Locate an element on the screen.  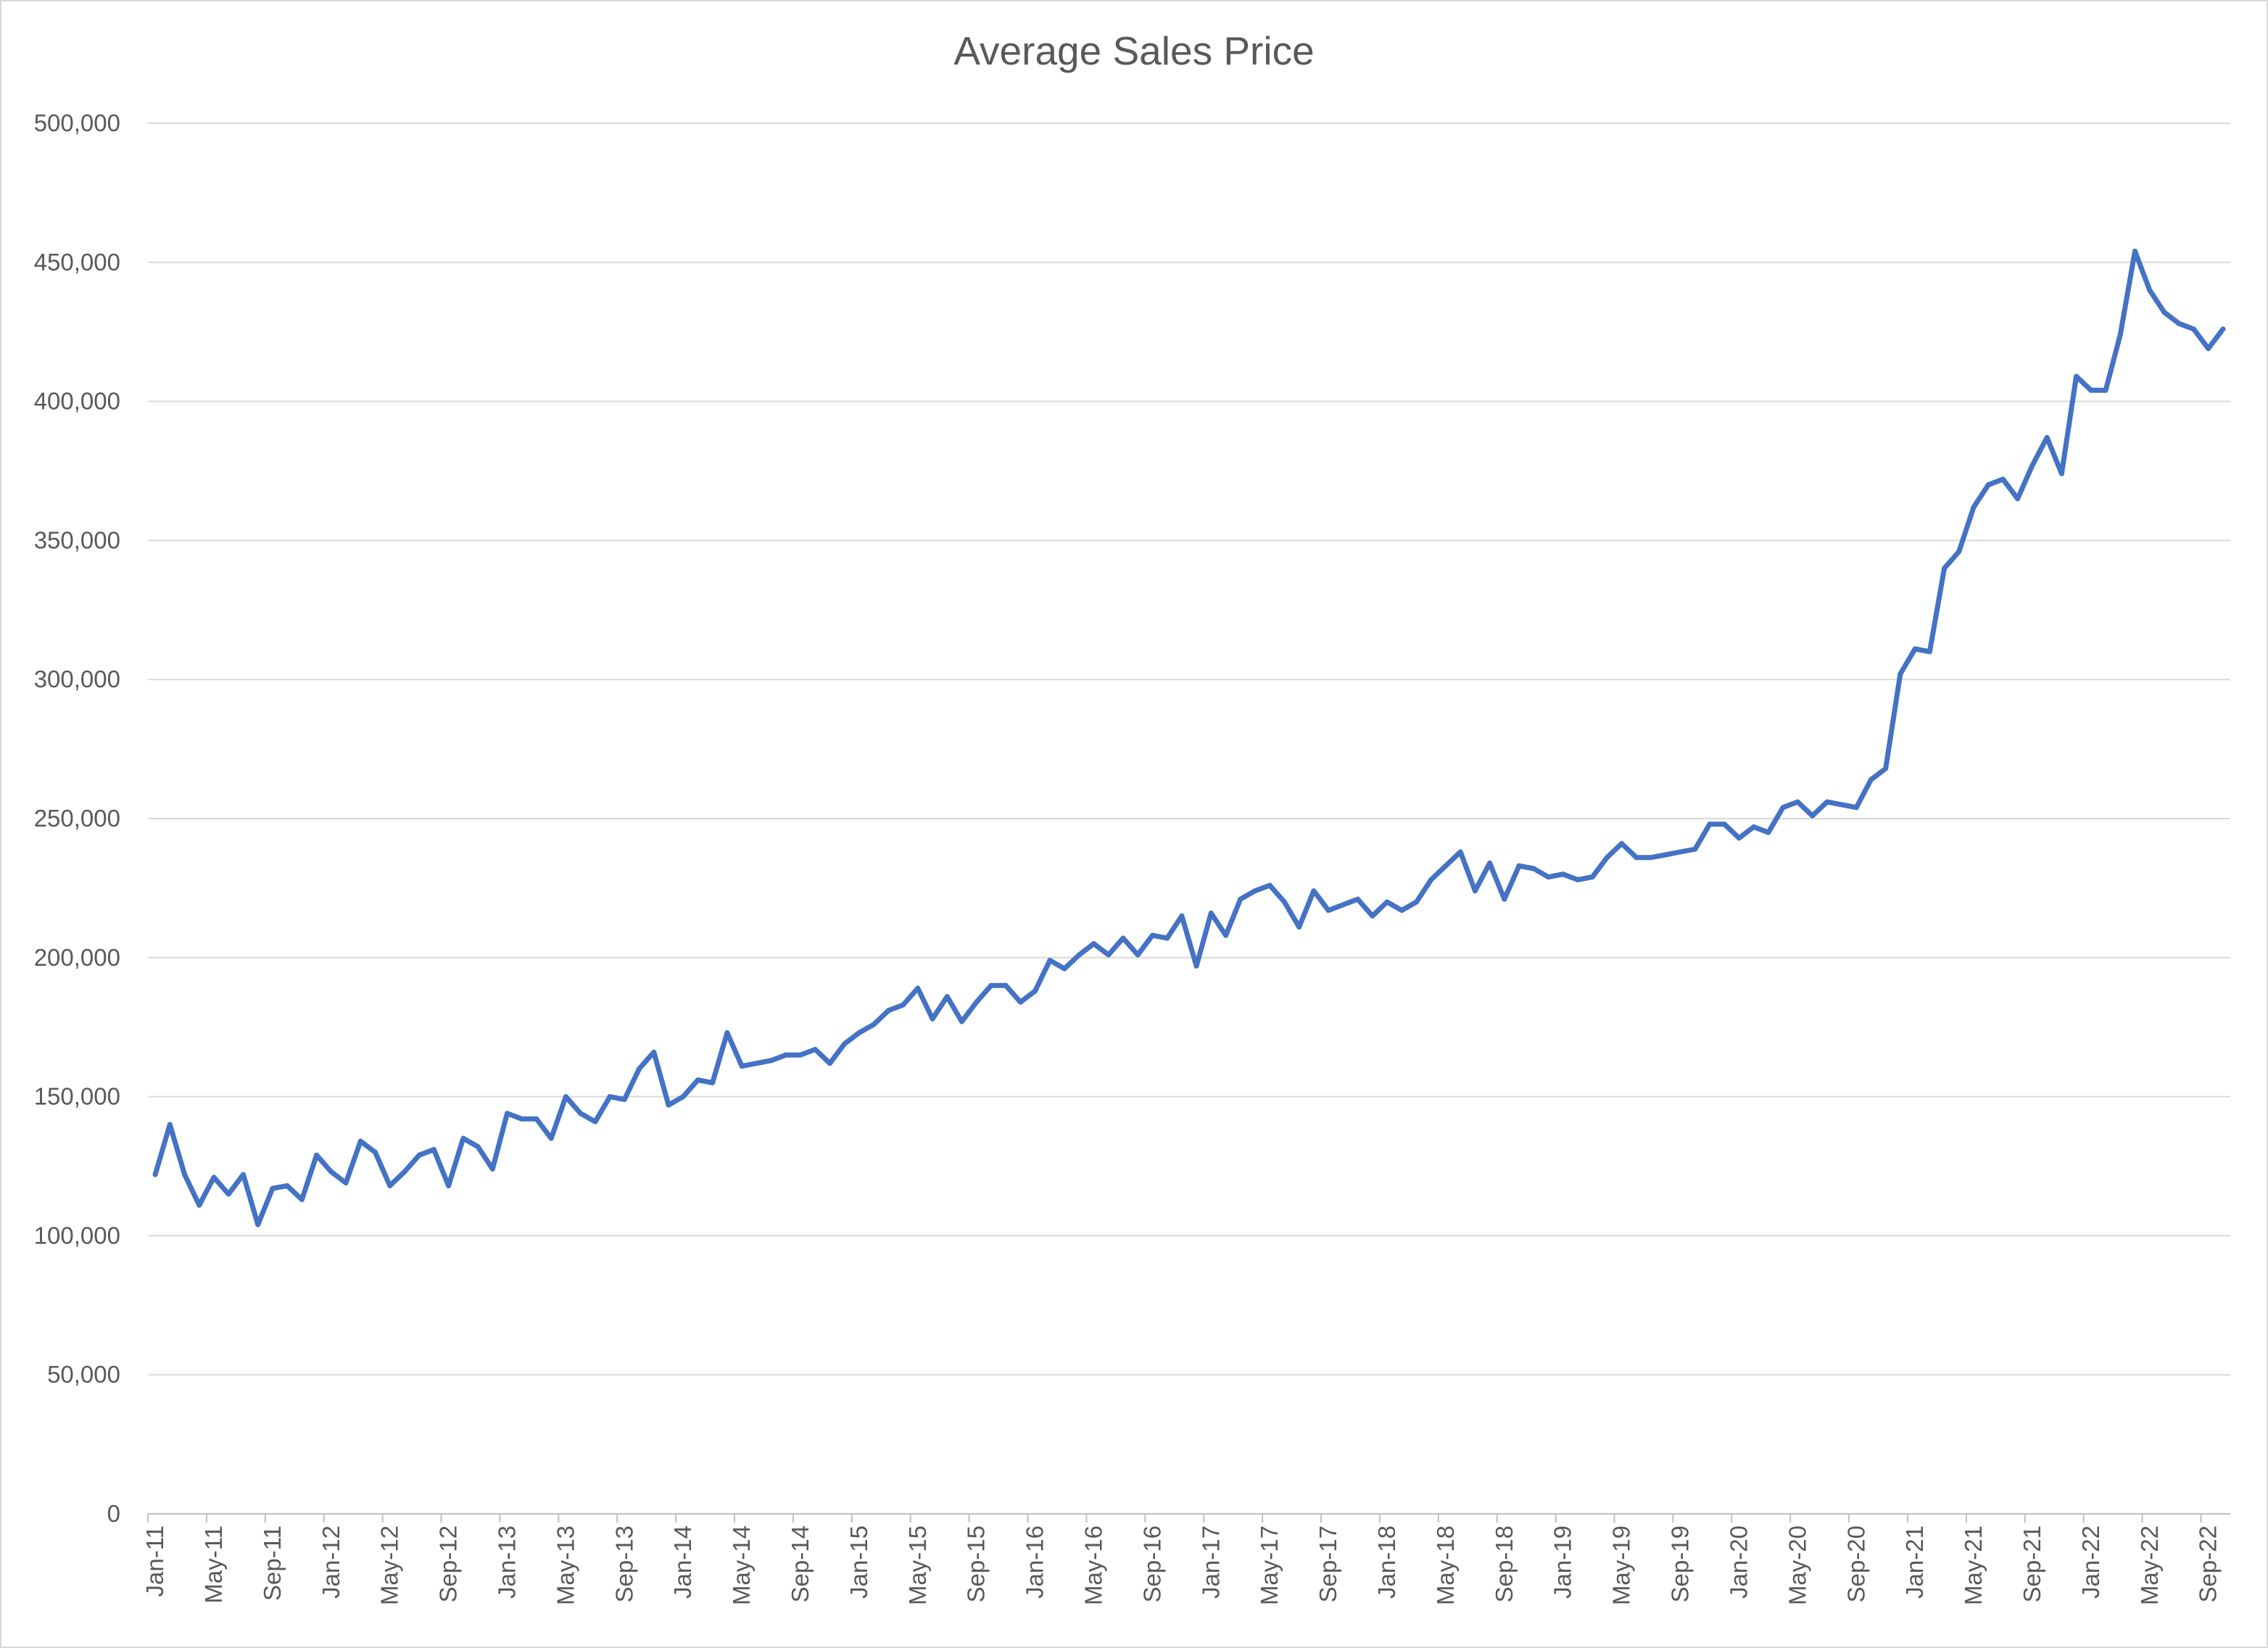
x-tick-label: May-11 is located at coordinates (213, 1564).